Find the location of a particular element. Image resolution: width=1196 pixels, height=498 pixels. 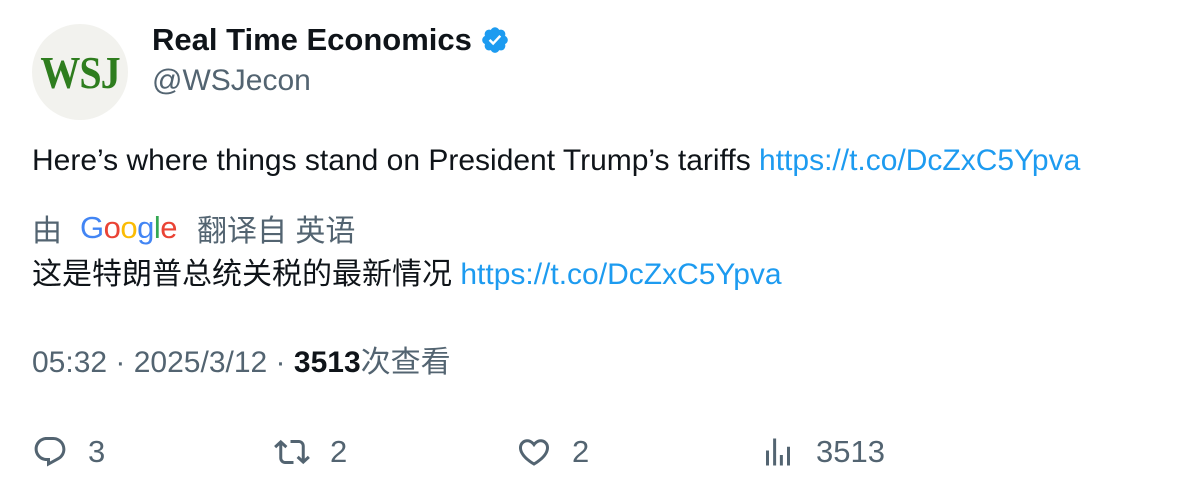

reply-count: 3 is located at coordinates (97, 451).